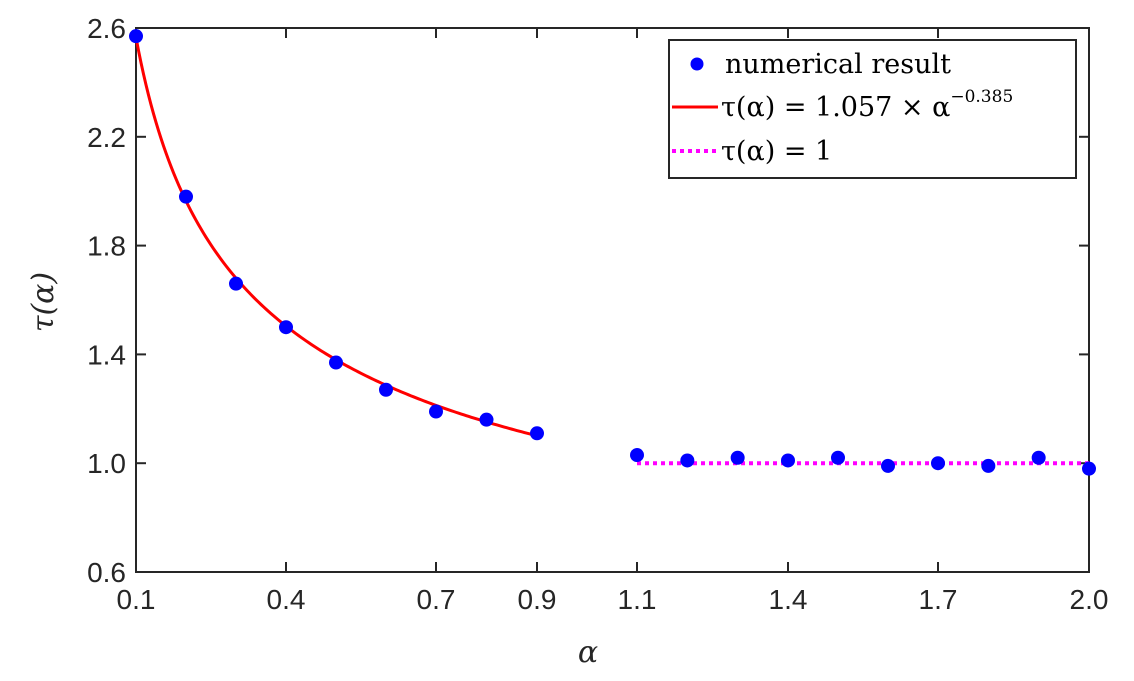  What do you see at coordinates (776, 151) in the screenshot?
I see `legend-label-constant: τ(α) = 1` at bounding box center [776, 151].